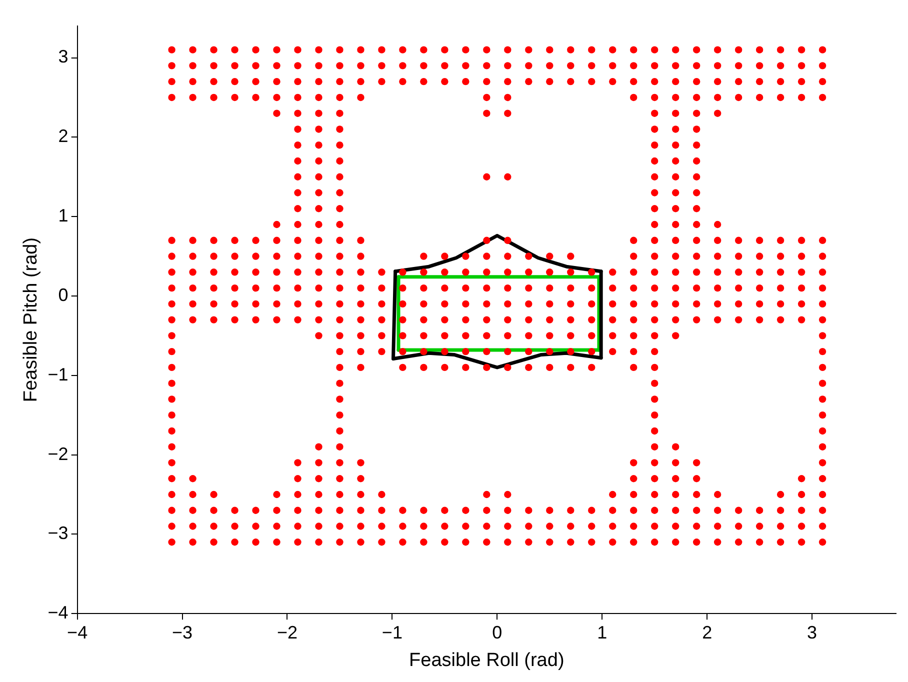 Image resolution: width=908 pixels, height=682 pixels. I want to click on x-tick-label: 0, so click(497, 632).